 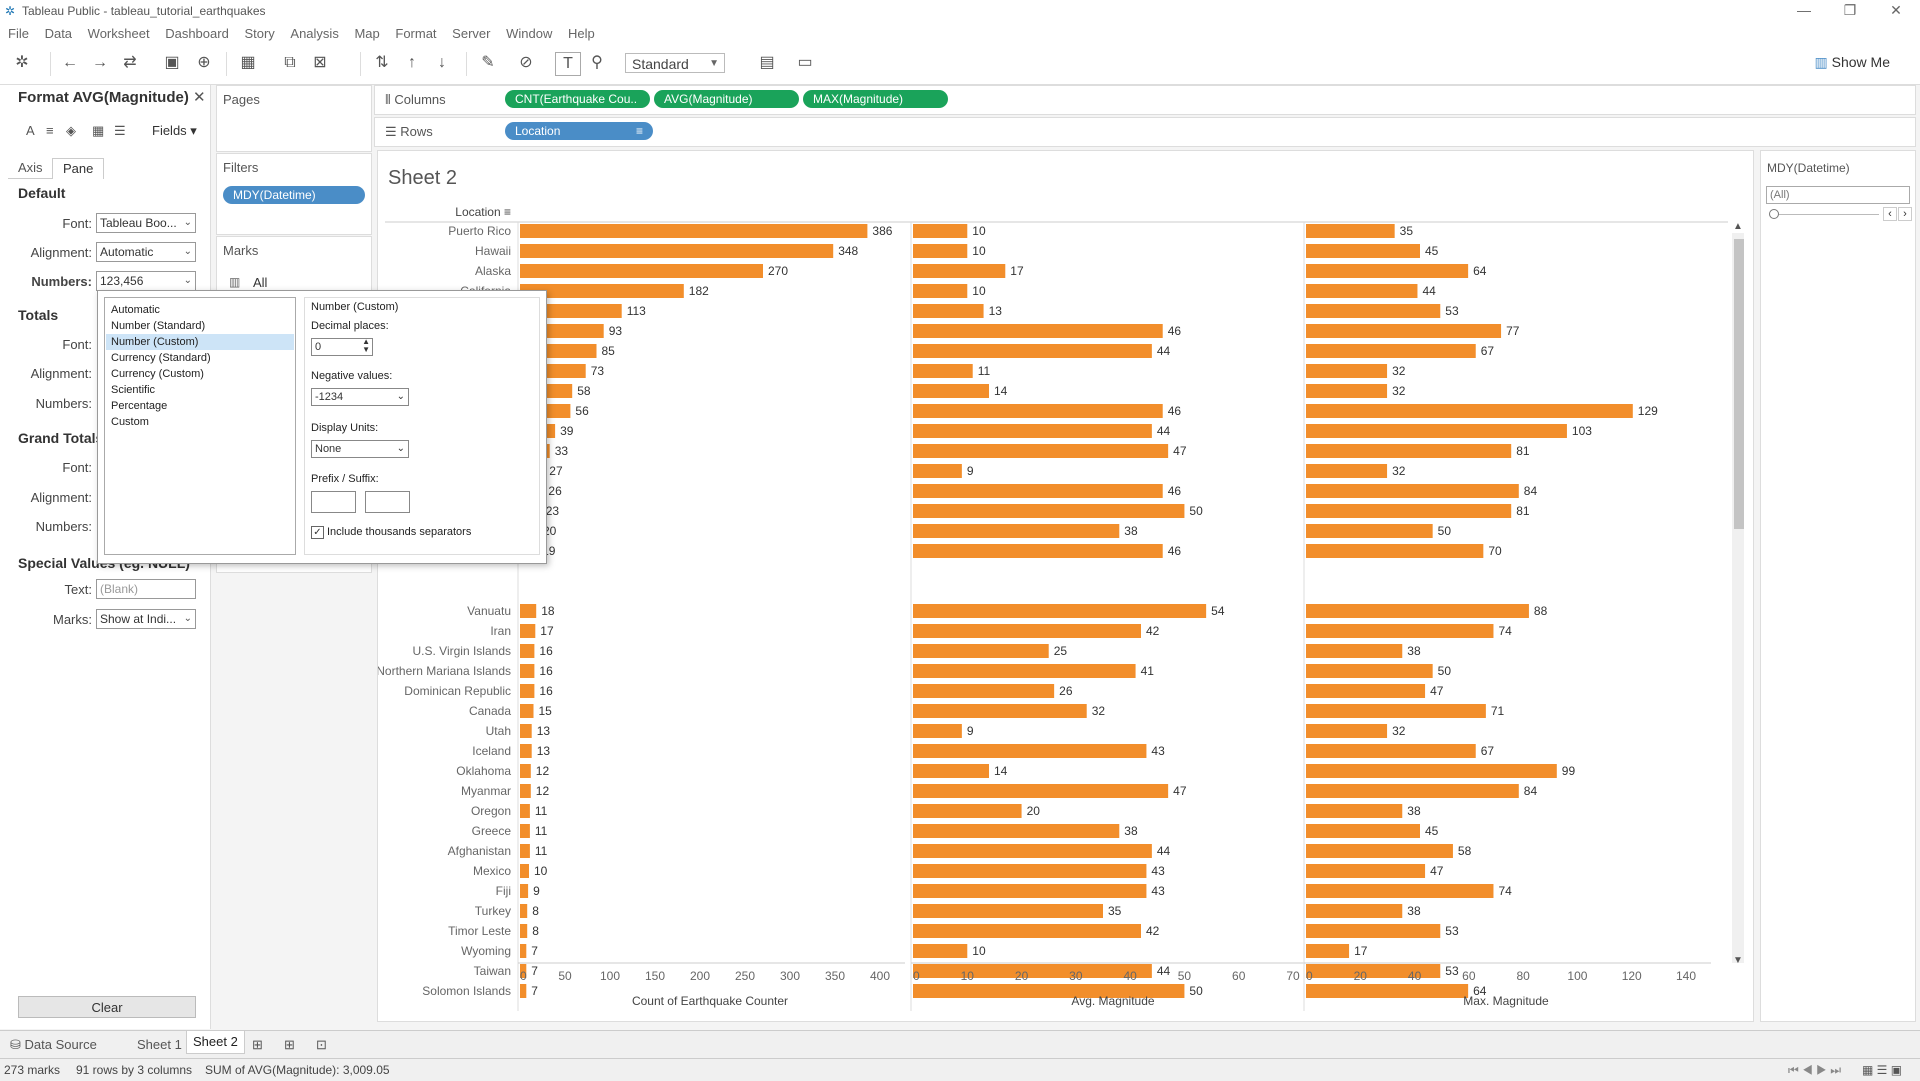 I want to click on category-label: Afghanistan, so click(x=479, y=851).